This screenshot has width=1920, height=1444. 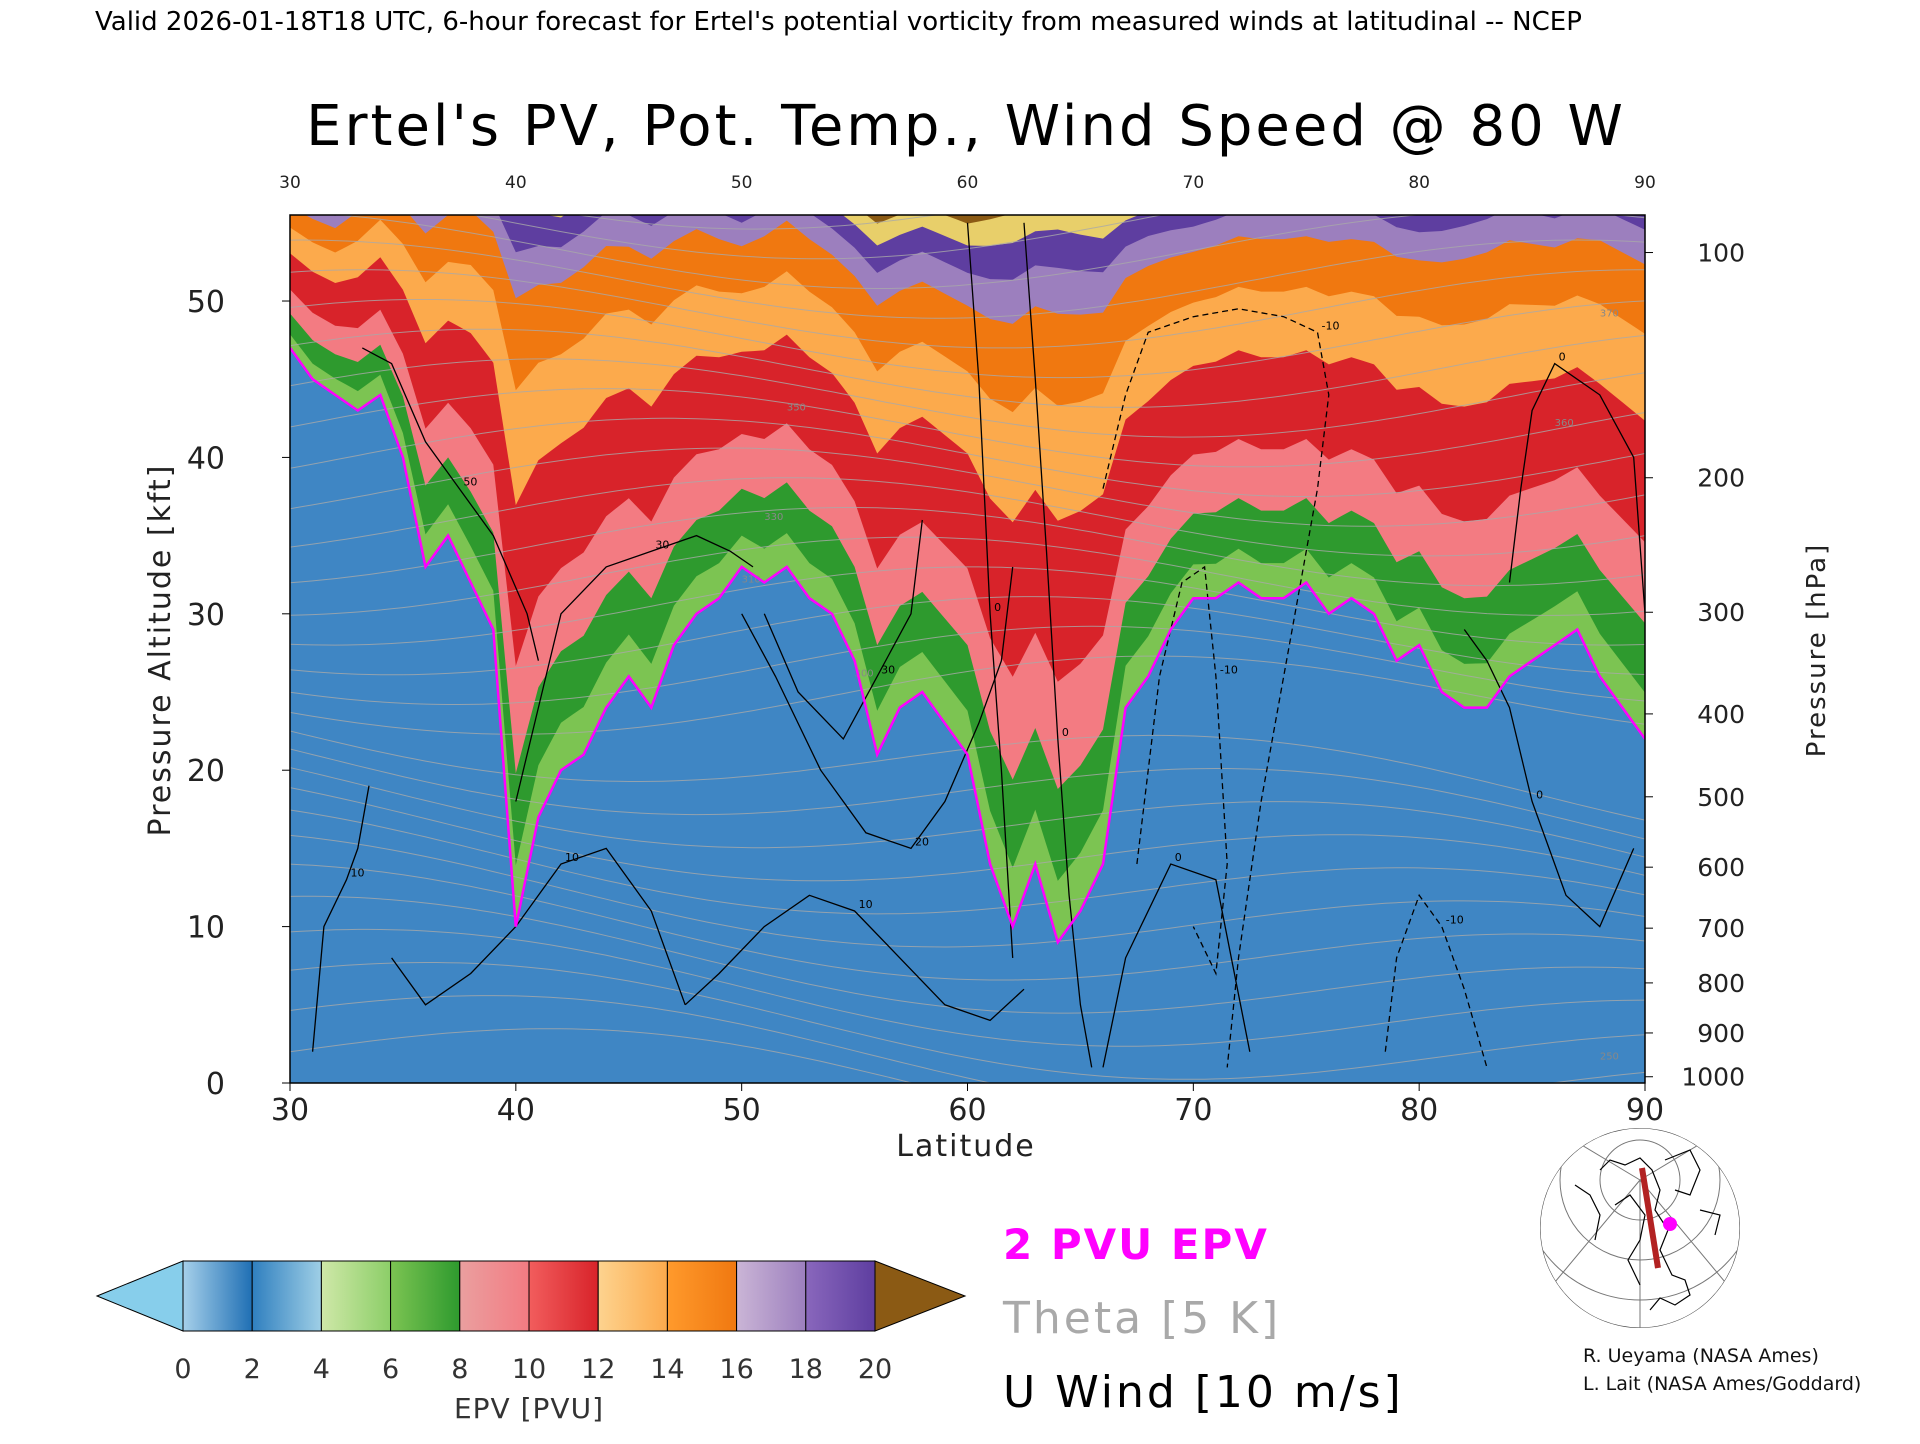 I want to click on colorbar-tick-label: 4, so click(x=321, y=1369).